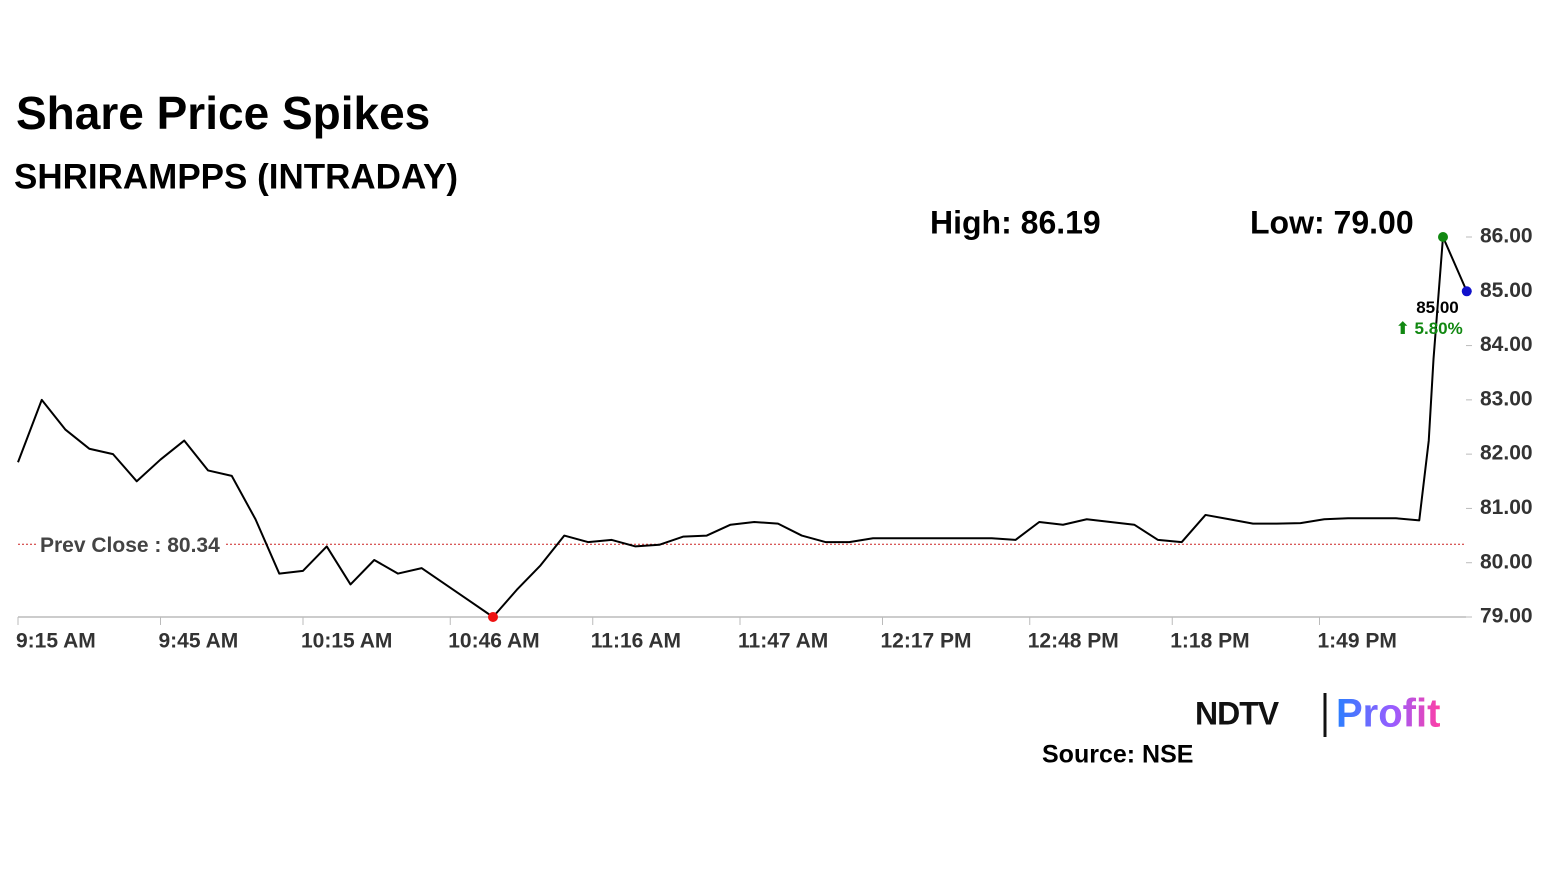 The width and height of the screenshot is (1555, 874). I want to click on prev-close-bg, so click(130, 545).